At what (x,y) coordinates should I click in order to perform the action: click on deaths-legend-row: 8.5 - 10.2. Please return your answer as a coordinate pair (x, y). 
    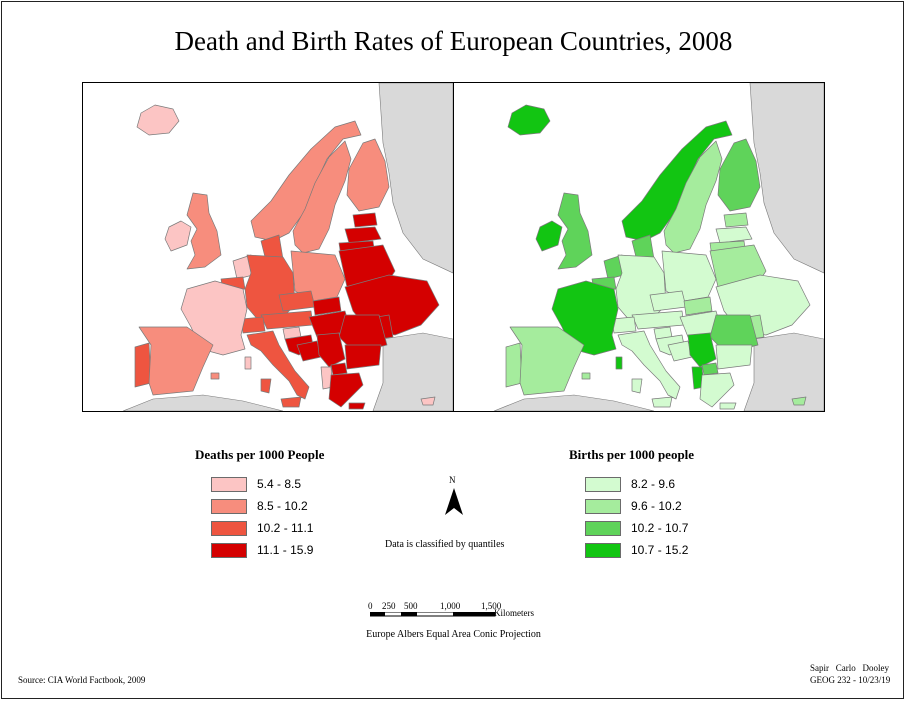
    Looking at the image, I should click on (267, 506).